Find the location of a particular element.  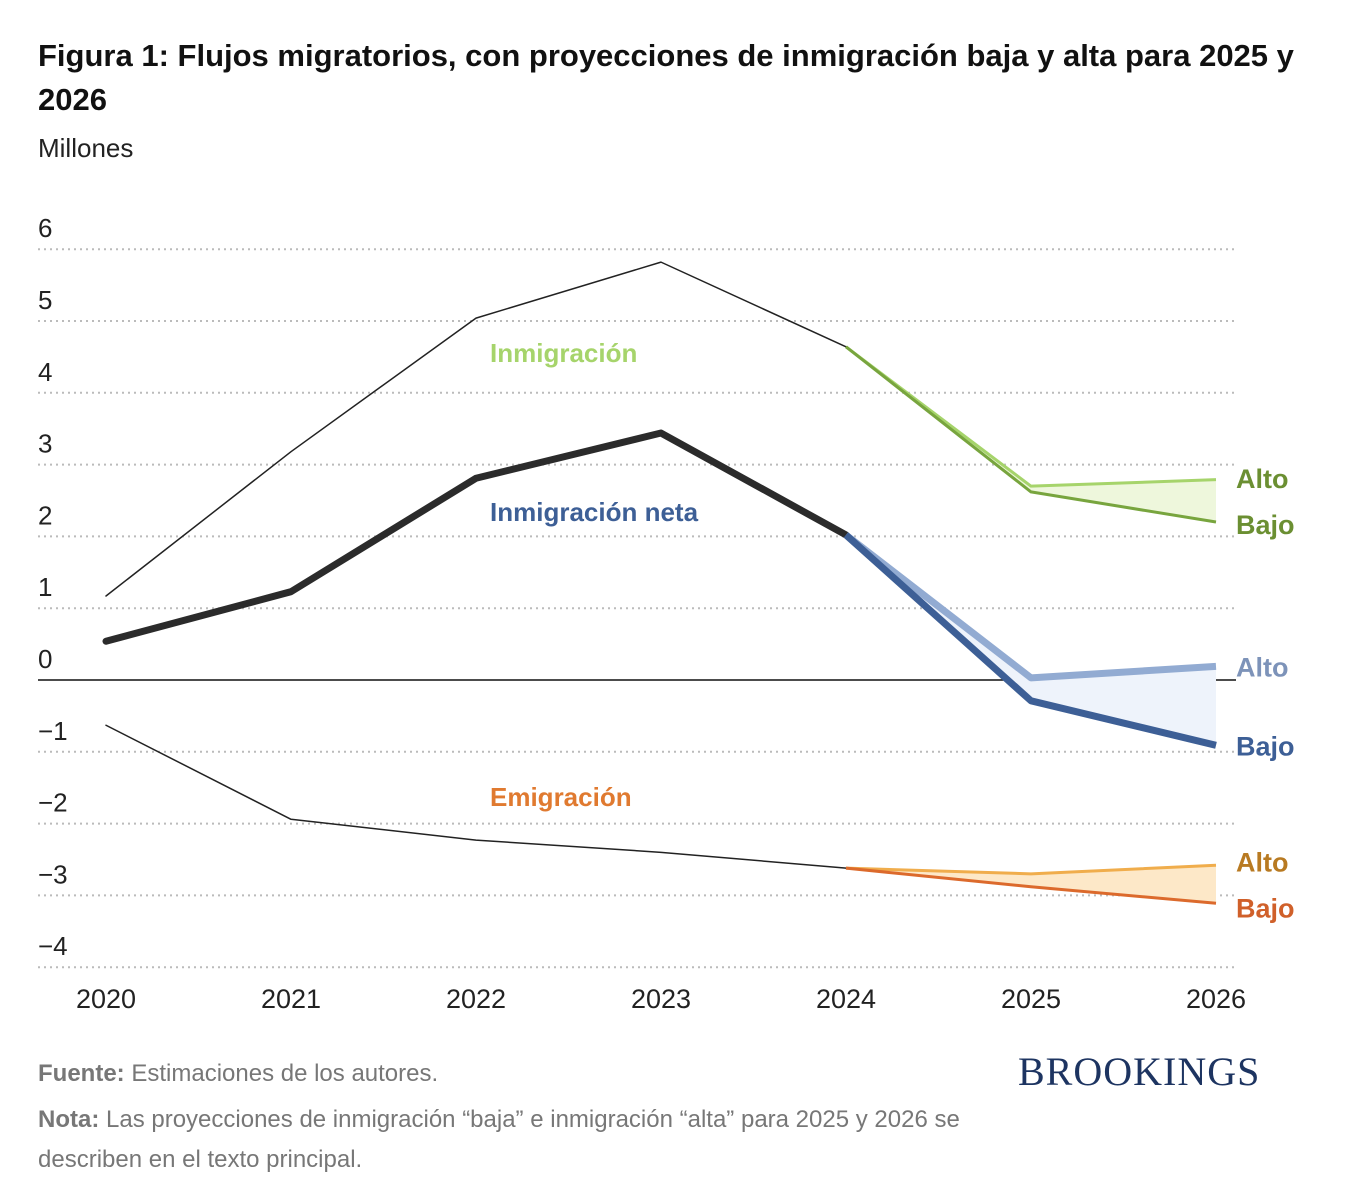

series-label: Inmigración is located at coordinates (563, 353).